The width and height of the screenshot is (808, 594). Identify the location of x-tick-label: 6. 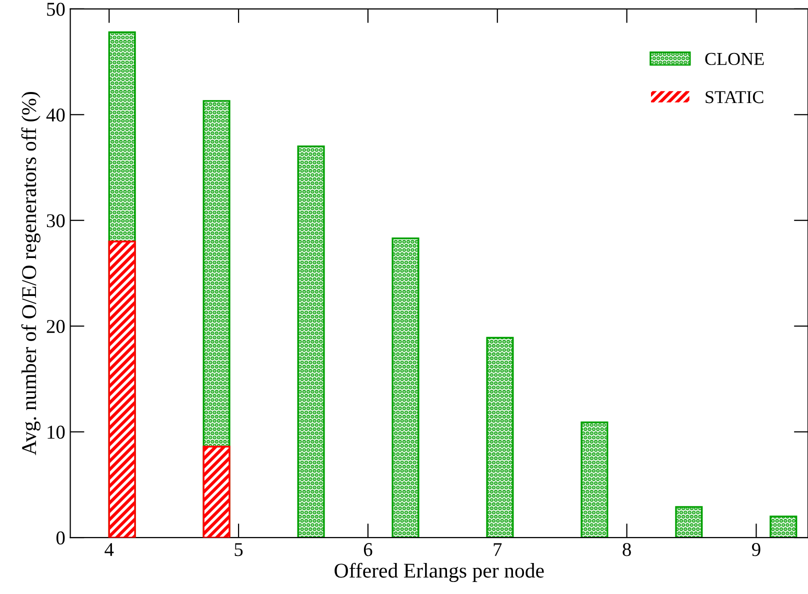
(368, 549).